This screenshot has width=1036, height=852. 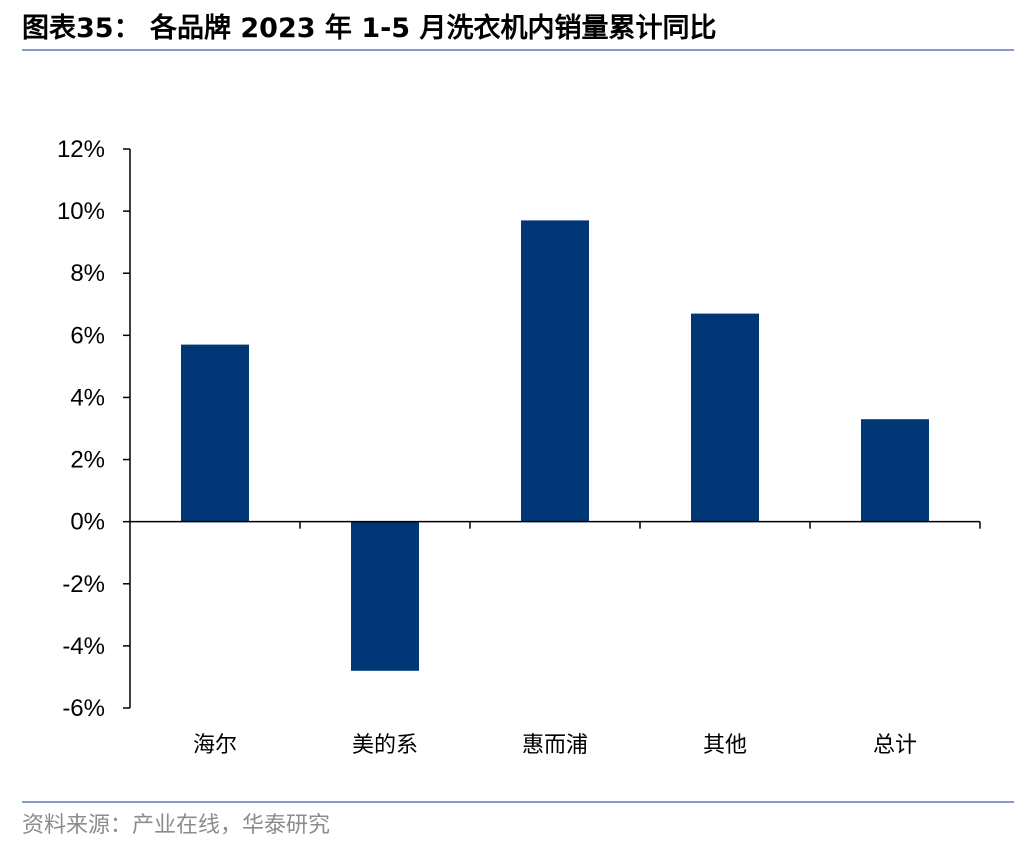 I want to click on x-category-label: 总计, so click(x=895, y=745).